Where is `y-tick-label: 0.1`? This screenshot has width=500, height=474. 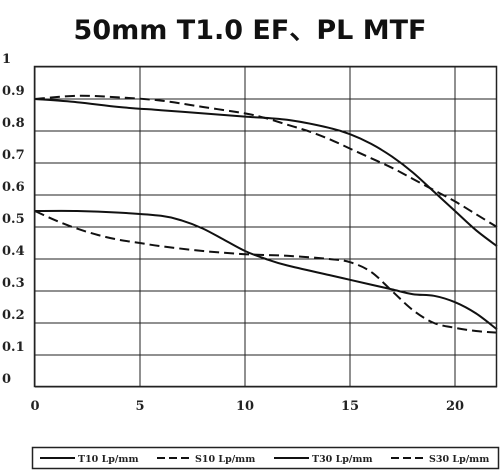
y-tick-label: 0.1 is located at coordinates (13, 347).